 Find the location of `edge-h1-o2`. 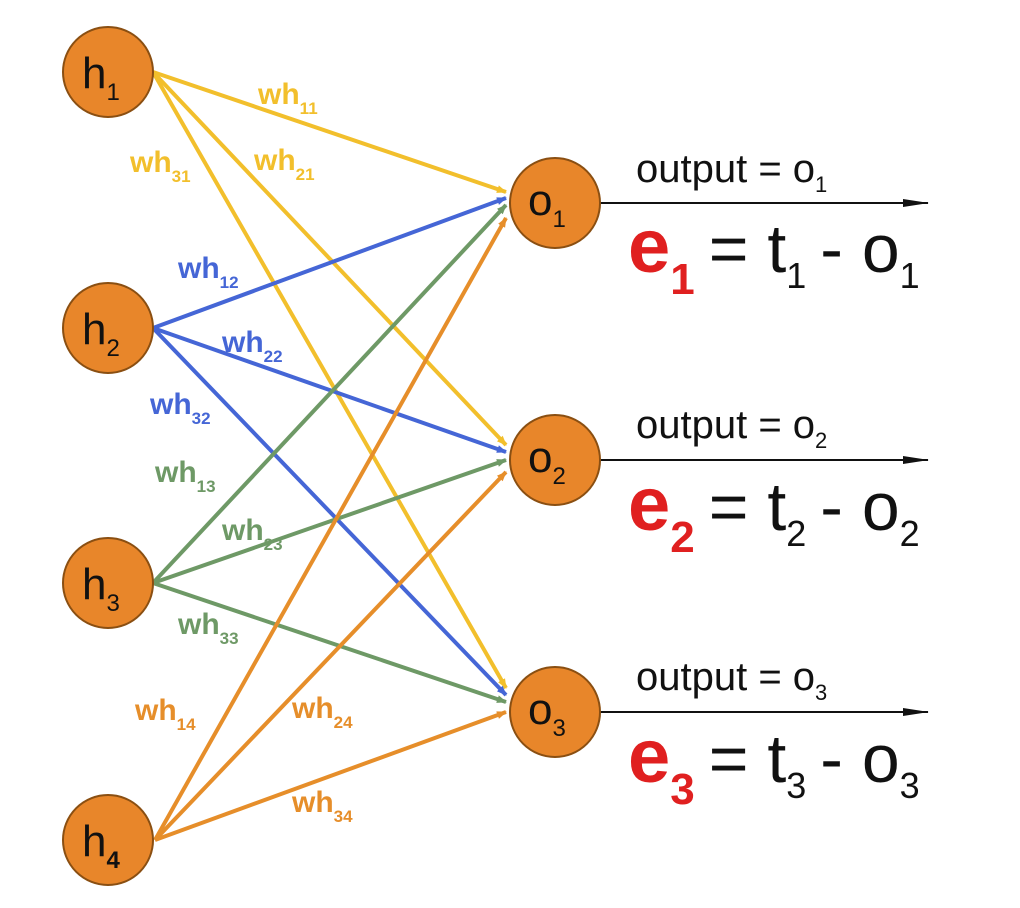

edge-h1-o2 is located at coordinates (329, 258).